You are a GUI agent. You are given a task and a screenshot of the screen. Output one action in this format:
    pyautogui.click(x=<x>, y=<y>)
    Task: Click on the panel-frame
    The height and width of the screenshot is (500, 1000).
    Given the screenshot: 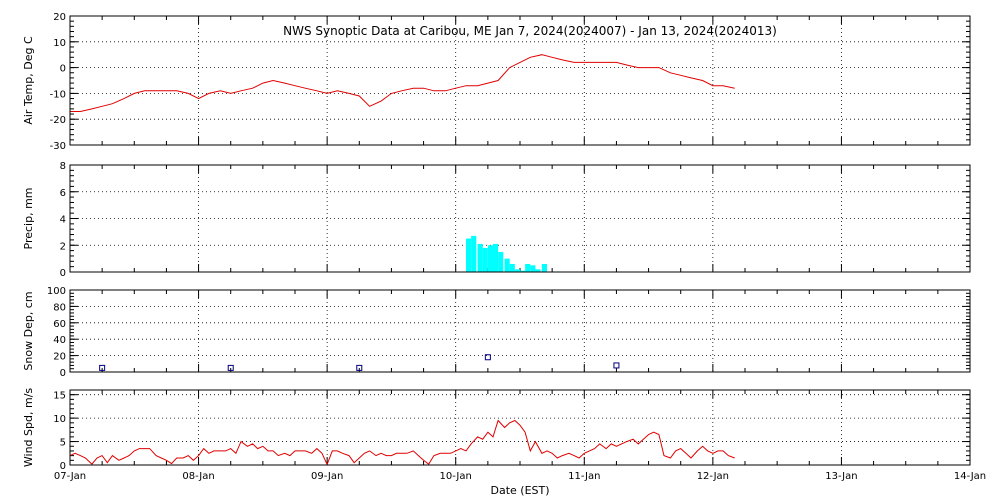 What is the action you would take?
    pyautogui.click(x=520, y=427)
    